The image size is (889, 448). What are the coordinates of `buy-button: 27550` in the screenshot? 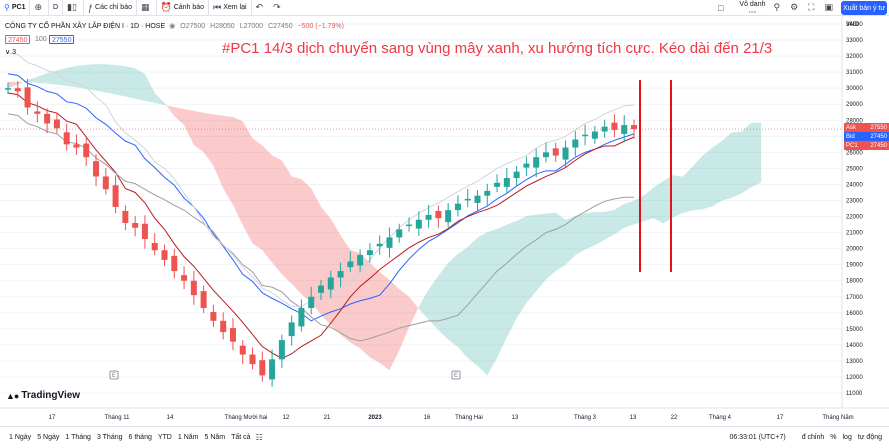 It's located at (62, 39).